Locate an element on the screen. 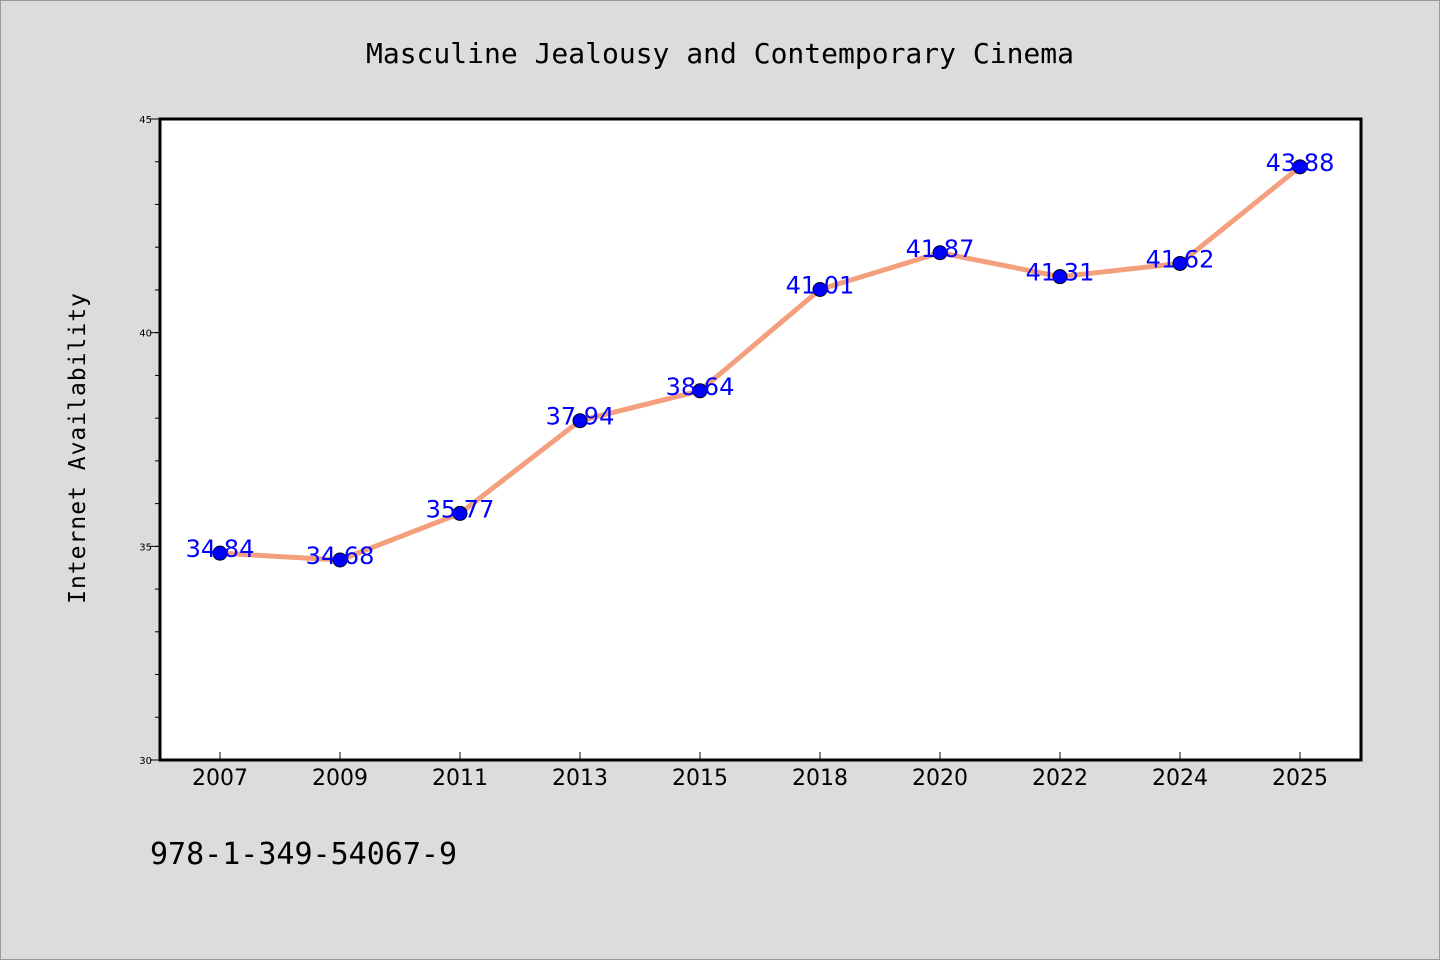 This screenshot has width=1440, height=960. y-axis-ticks: 30 35 40 45 is located at coordinates (149, 441).